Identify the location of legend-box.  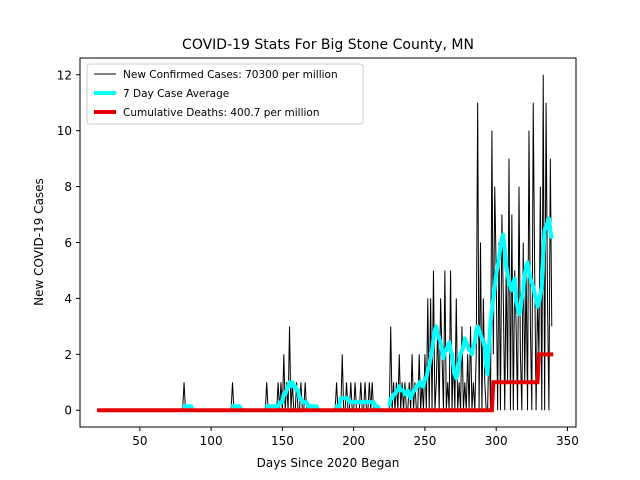
(225, 94).